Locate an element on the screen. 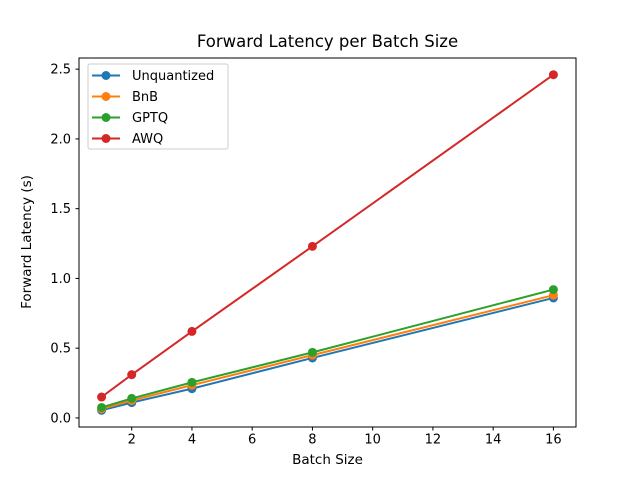  x-tick-label: 8 is located at coordinates (312, 440).